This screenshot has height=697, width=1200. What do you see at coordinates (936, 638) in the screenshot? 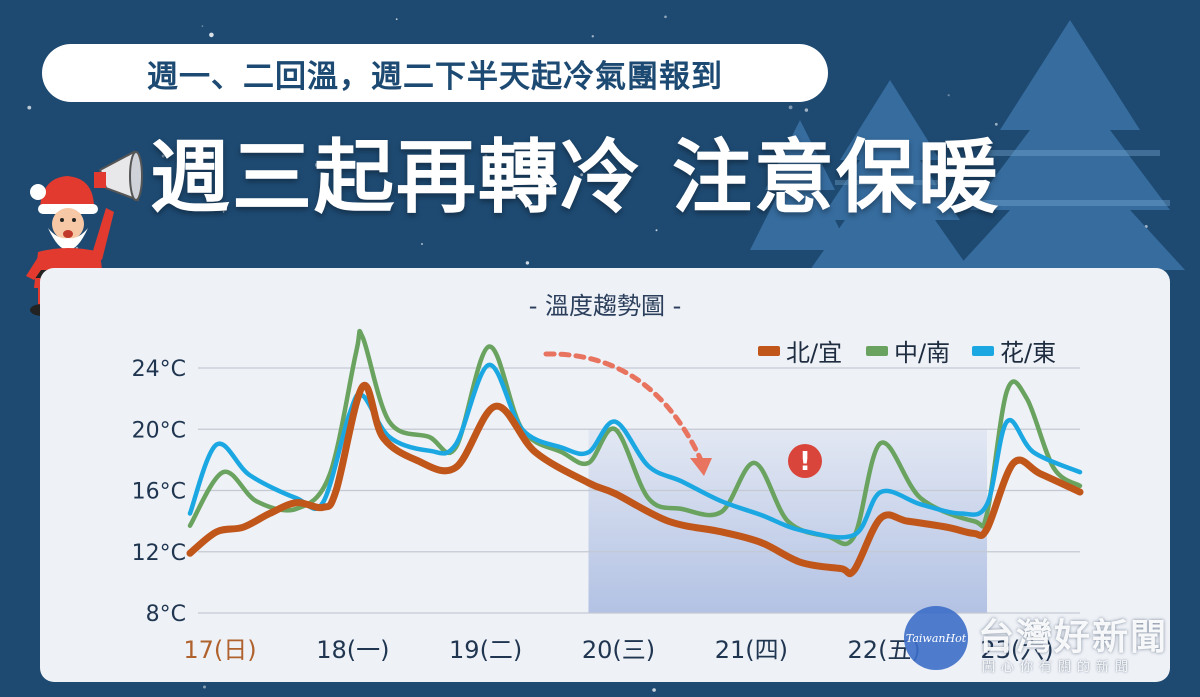
I see `watermark-logo: TaiwanHot` at bounding box center [936, 638].